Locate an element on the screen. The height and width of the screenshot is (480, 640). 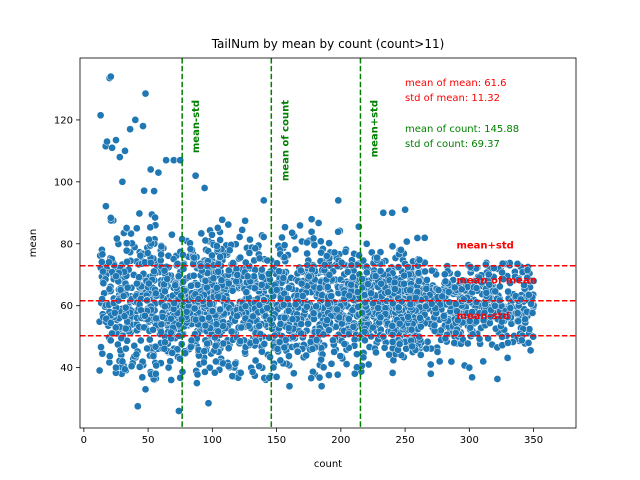
x-tick-label: 350 is located at coordinates (533, 440).